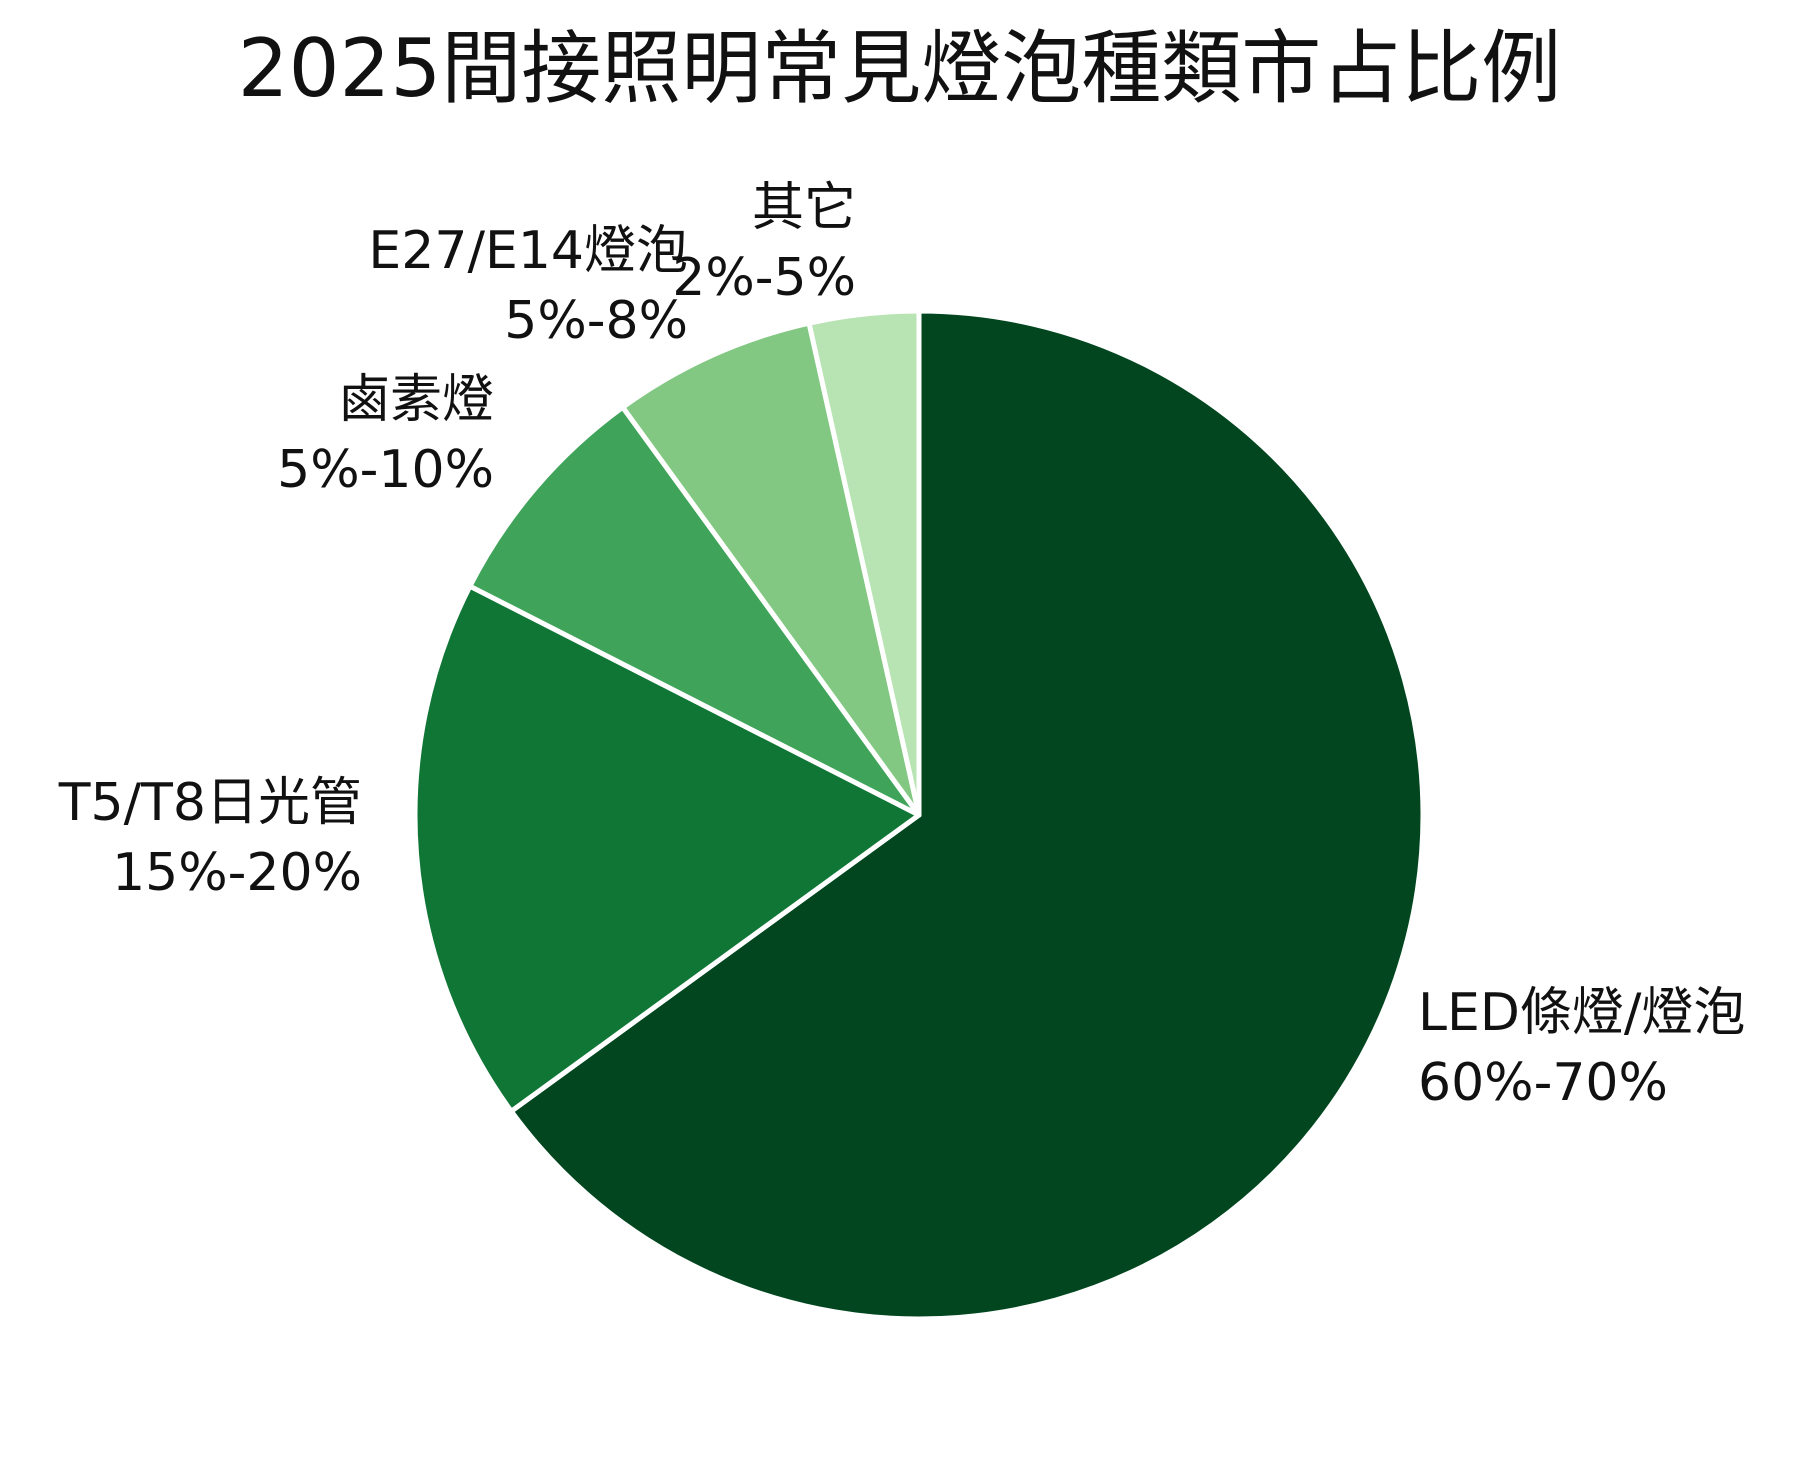  Describe the element at coordinates (416, 400) in the screenshot. I see `slice-label: 鹵素燈` at that location.